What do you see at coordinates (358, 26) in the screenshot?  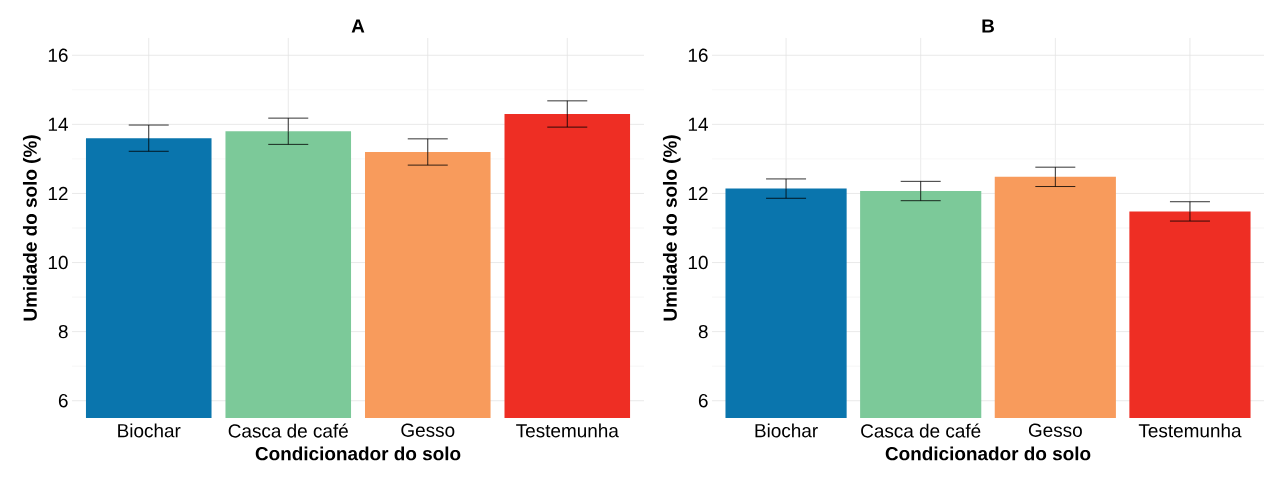 I see `chart-title: A` at bounding box center [358, 26].